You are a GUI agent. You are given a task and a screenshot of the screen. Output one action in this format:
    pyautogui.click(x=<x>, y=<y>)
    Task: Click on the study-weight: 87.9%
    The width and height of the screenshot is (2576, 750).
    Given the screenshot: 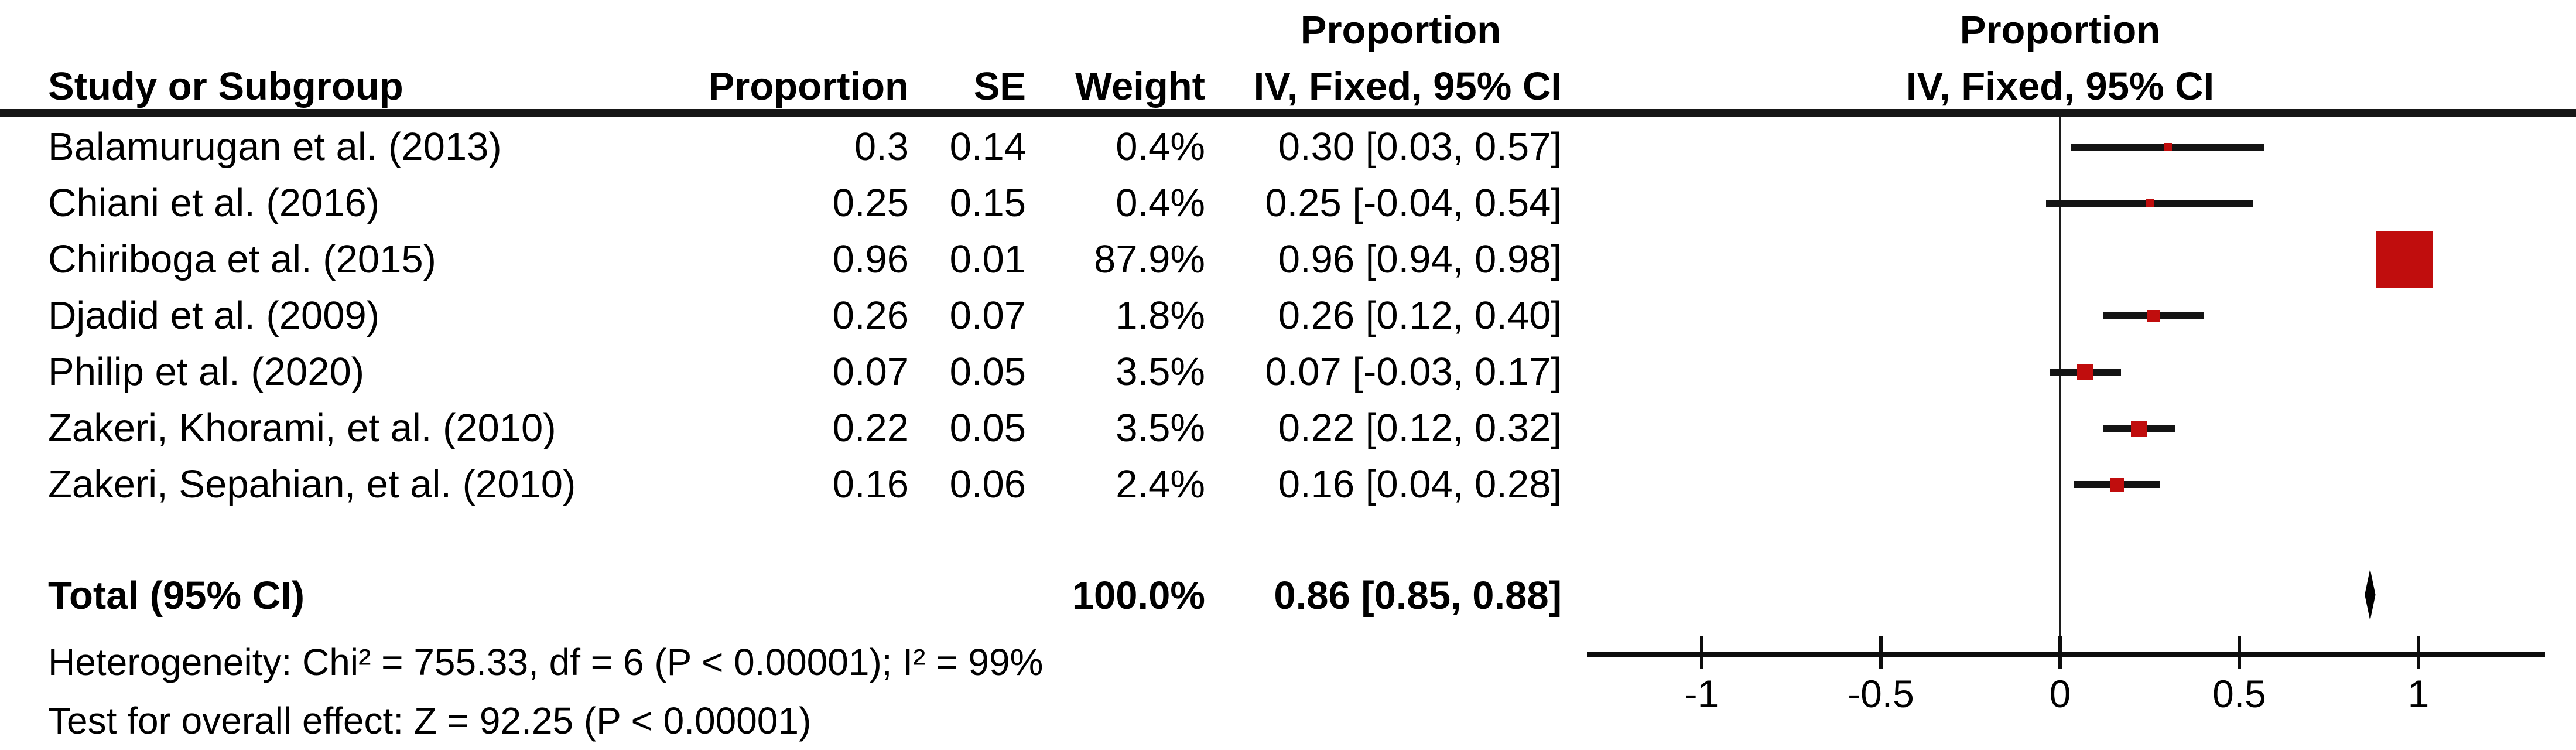 What is the action you would take?
    pyautogui.click(x=1149, y=259)
    